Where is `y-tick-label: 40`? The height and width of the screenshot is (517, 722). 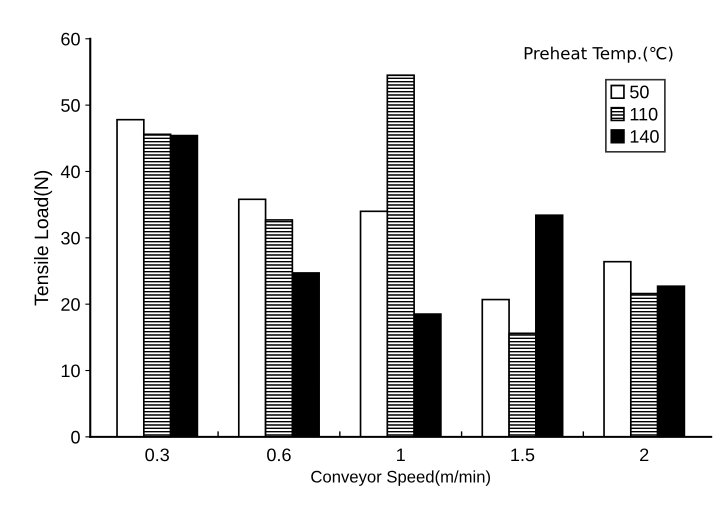
y-tick-label: 40 is located at coordinates (70, 171).